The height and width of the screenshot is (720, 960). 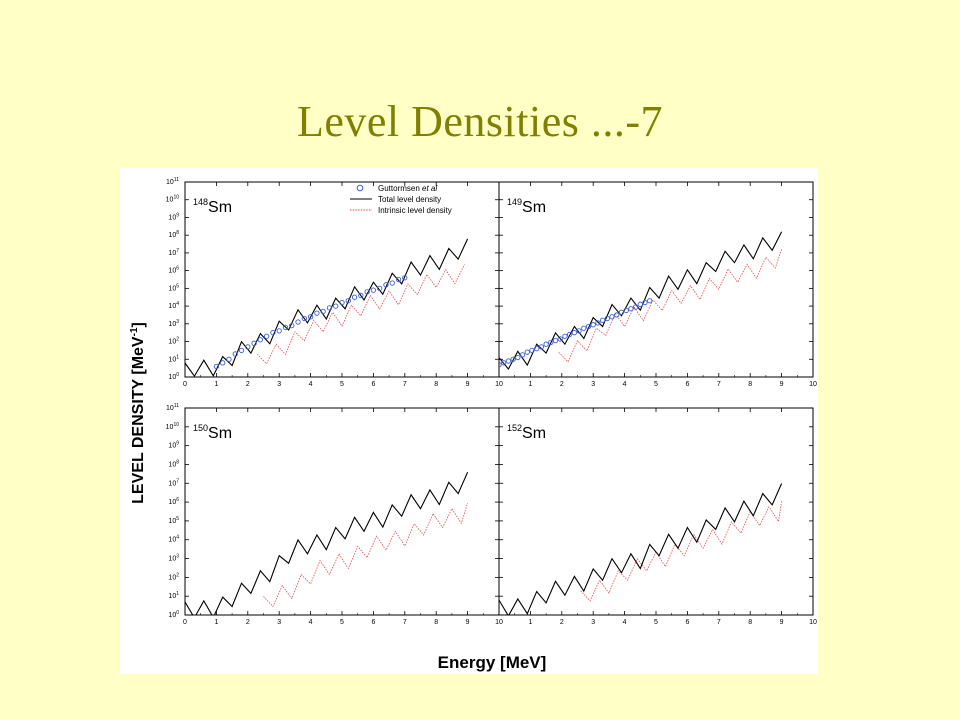 I want to click on legend-entry-label: Intrinsic level density, so click(x=415, y=210).